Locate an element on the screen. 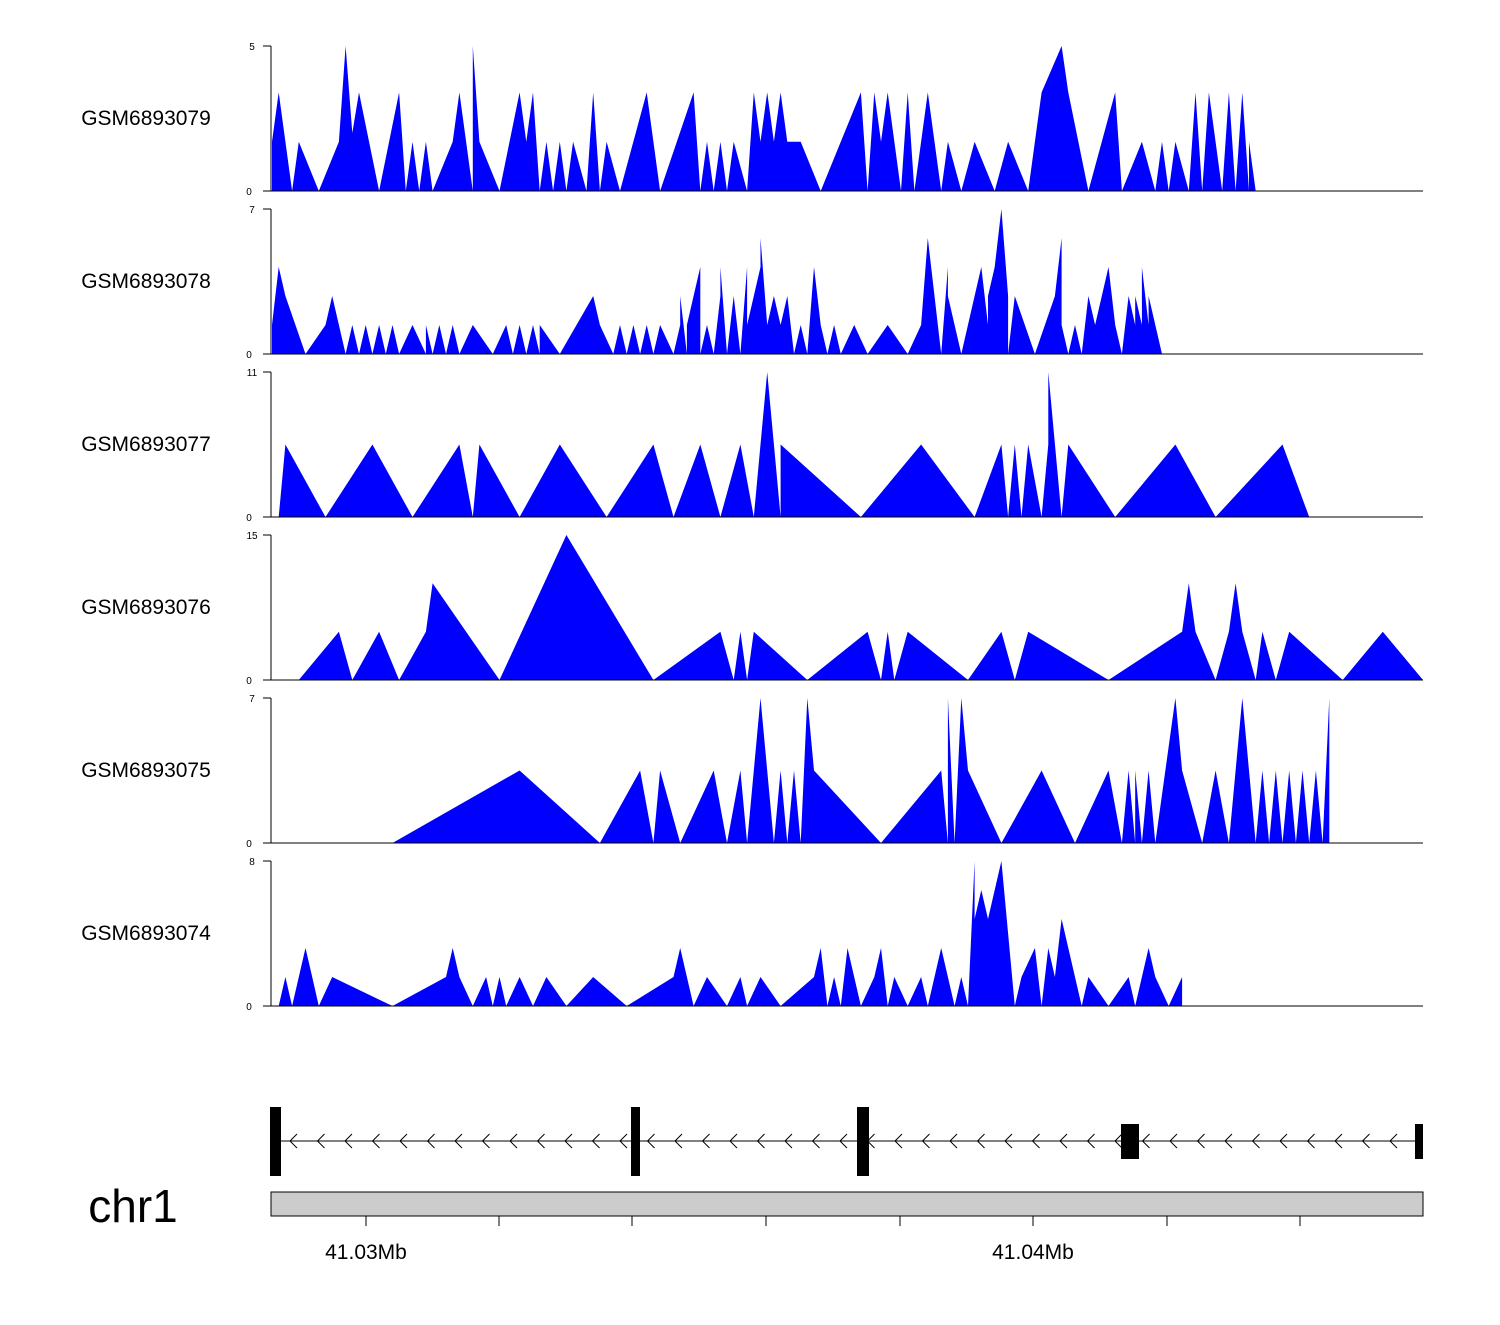  chromosome-bar is located at coordinates (847, 1204).